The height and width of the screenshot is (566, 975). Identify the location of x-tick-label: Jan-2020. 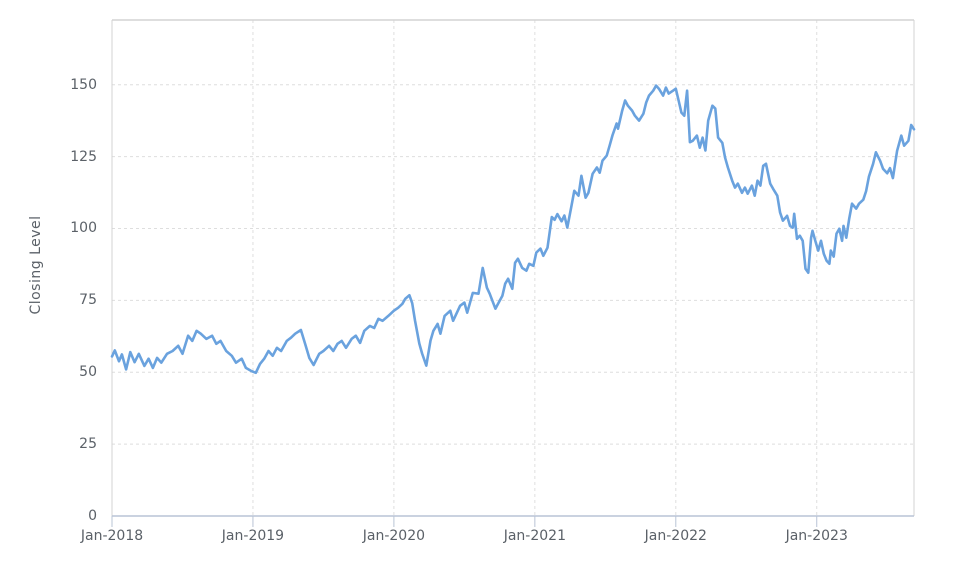
(394, 536).